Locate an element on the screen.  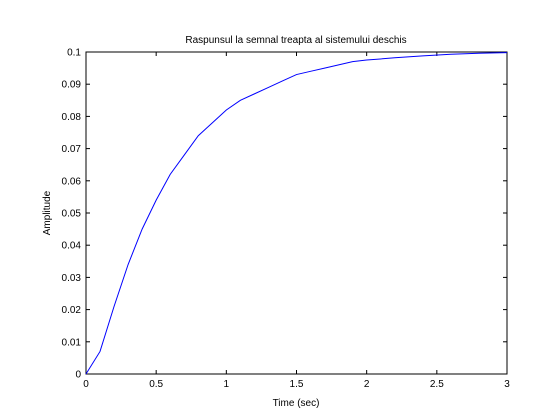
y-tick-label: 0.05 is located at coordinates (72, 214).